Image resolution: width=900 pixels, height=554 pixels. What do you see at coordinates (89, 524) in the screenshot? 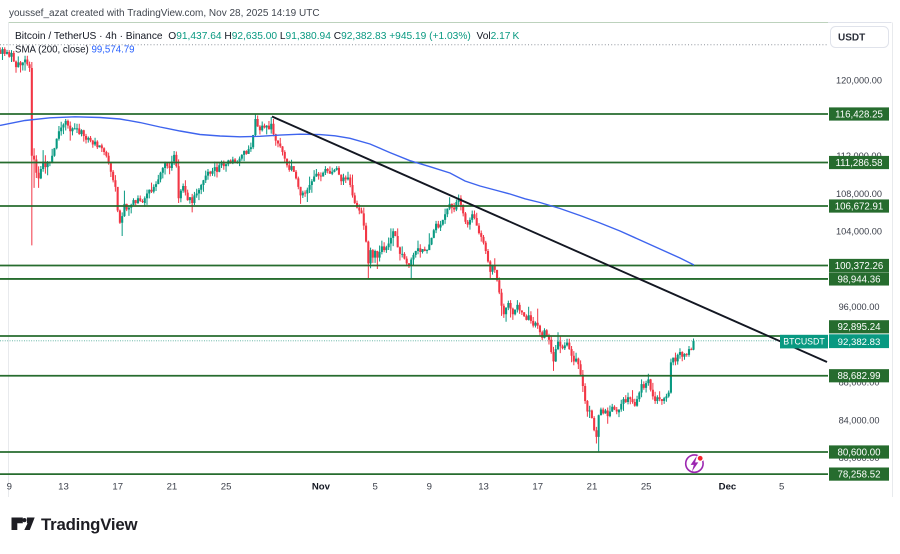
I see `svg-text: TradingView` at bounding box center [89, 524].